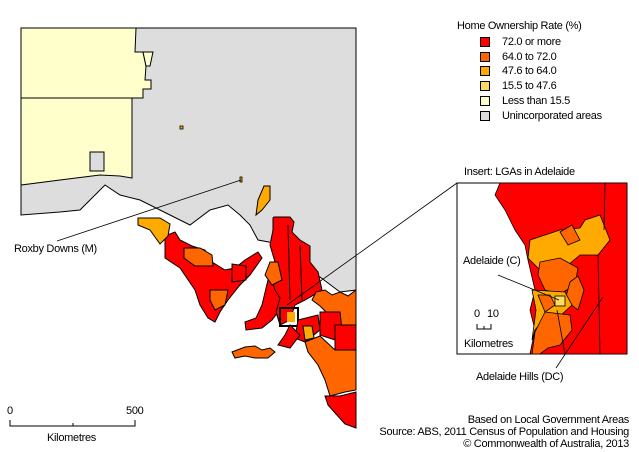 The height and width of the screenshot is (452, 639). I want to click on legend-label: 15.5 to 47.6, so click(529, 86).